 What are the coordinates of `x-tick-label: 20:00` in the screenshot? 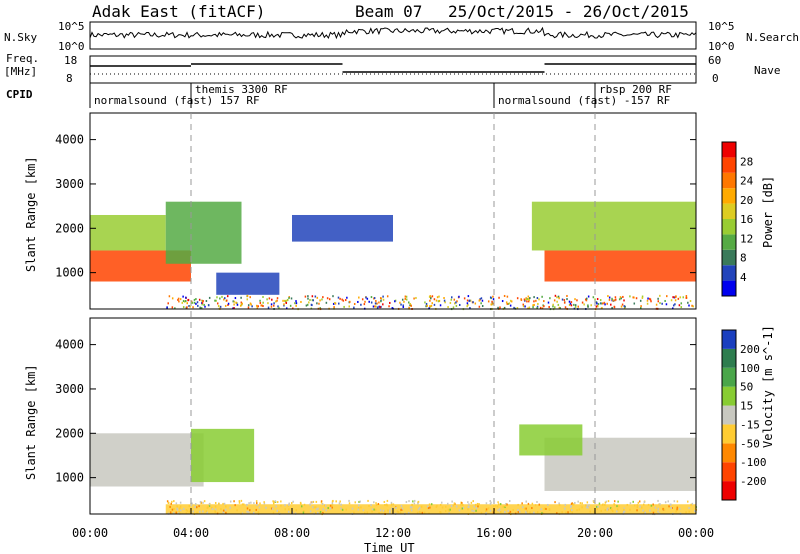 It's located at (595, 533).